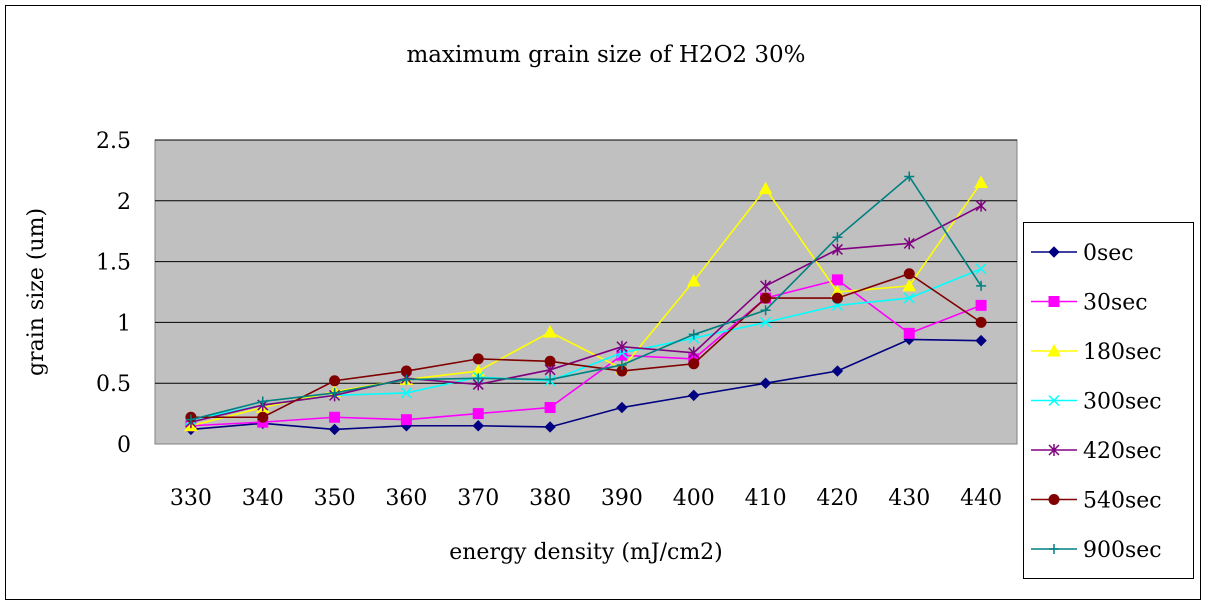  What do you see at coordinates (1115, 303) in the screenshot?
I see `legend-label: 30sec` at bounding box center [1115, 303].